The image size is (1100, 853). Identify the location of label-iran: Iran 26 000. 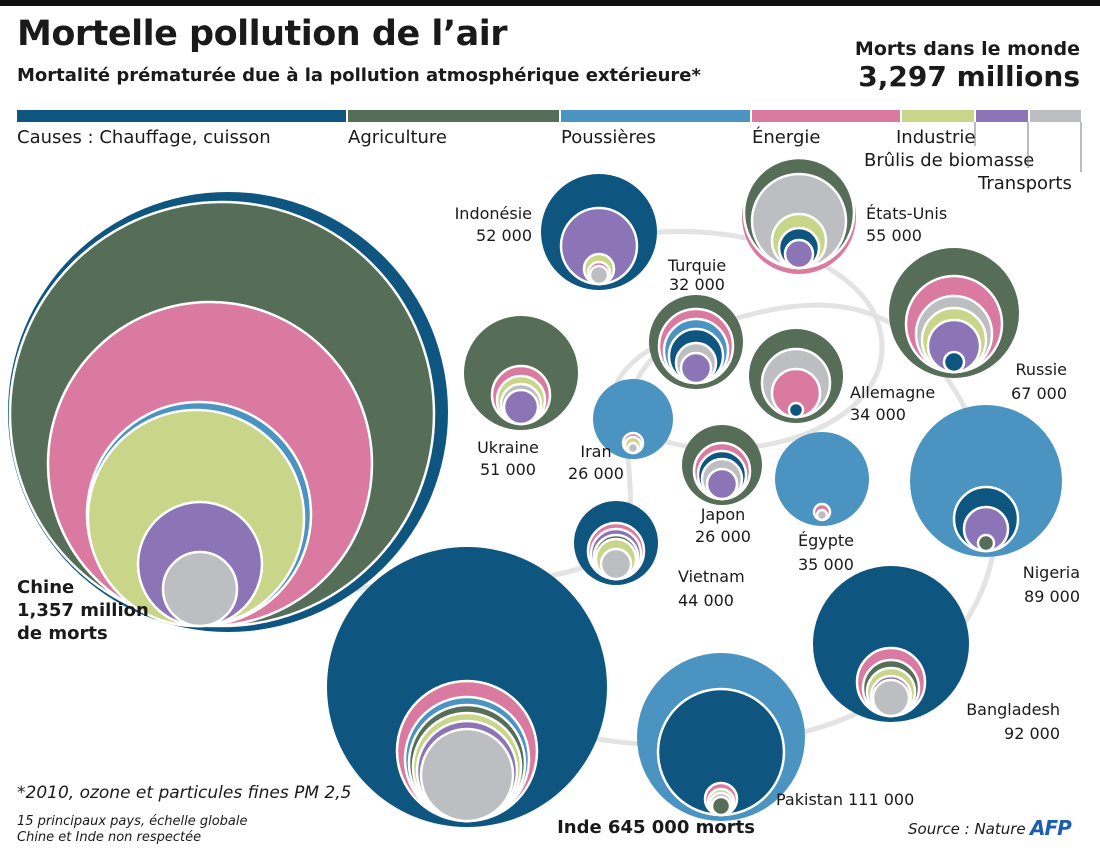
(596, 462).